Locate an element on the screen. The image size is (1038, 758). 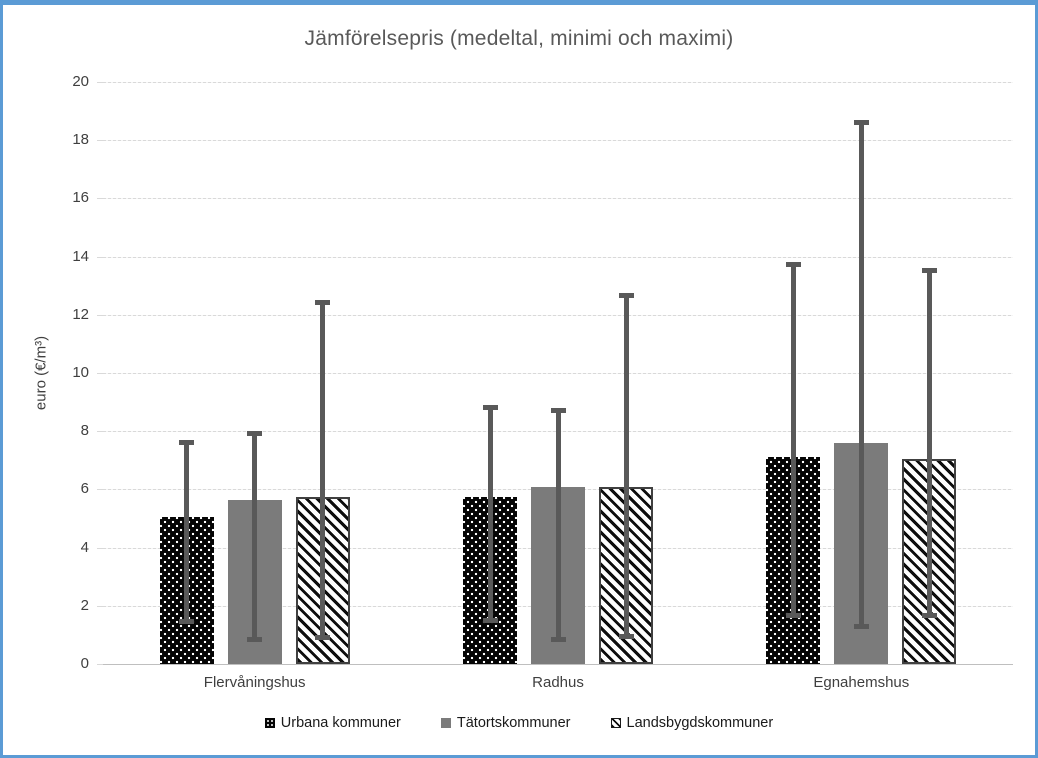
x-category-label: Egnahemshus is located at coordinates (861, 682).